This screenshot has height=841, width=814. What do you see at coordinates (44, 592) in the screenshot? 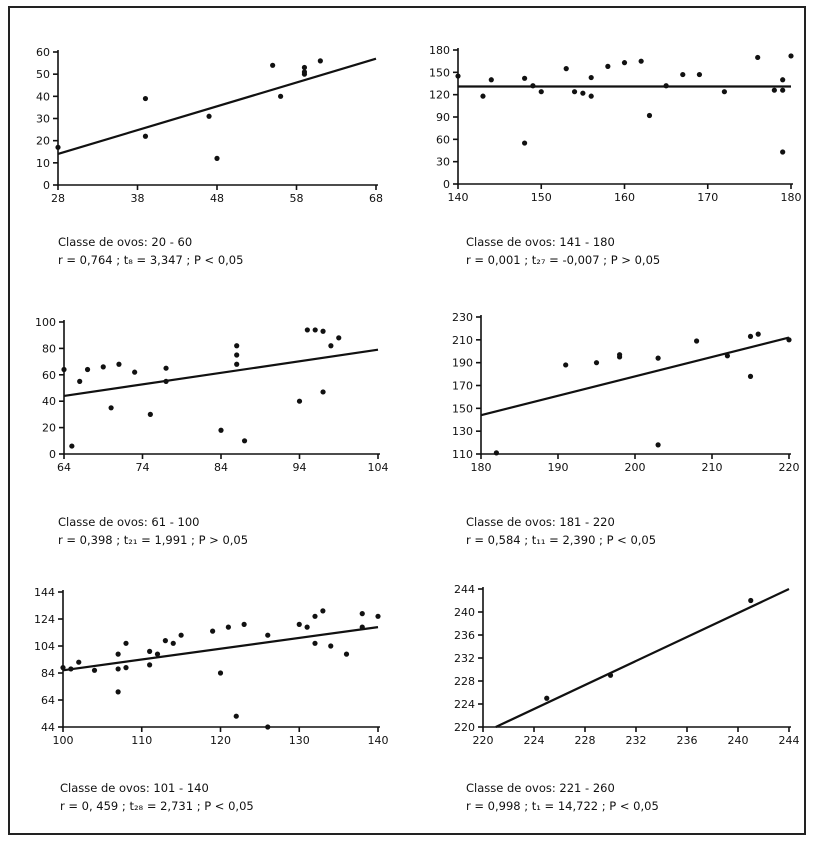
I see `y-tick-label: 144` at bounding box center [44, 592].